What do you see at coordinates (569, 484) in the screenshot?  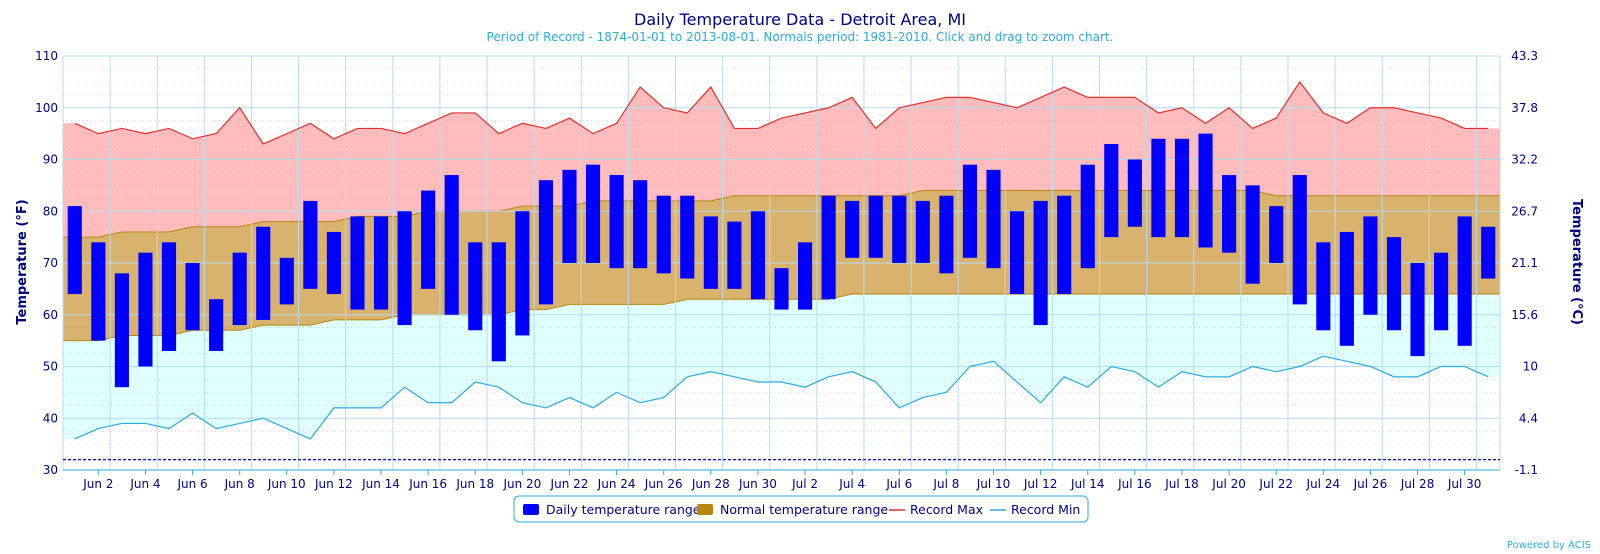 I see `x-tick-label: Jun 22` at bounding box center [569, 484].